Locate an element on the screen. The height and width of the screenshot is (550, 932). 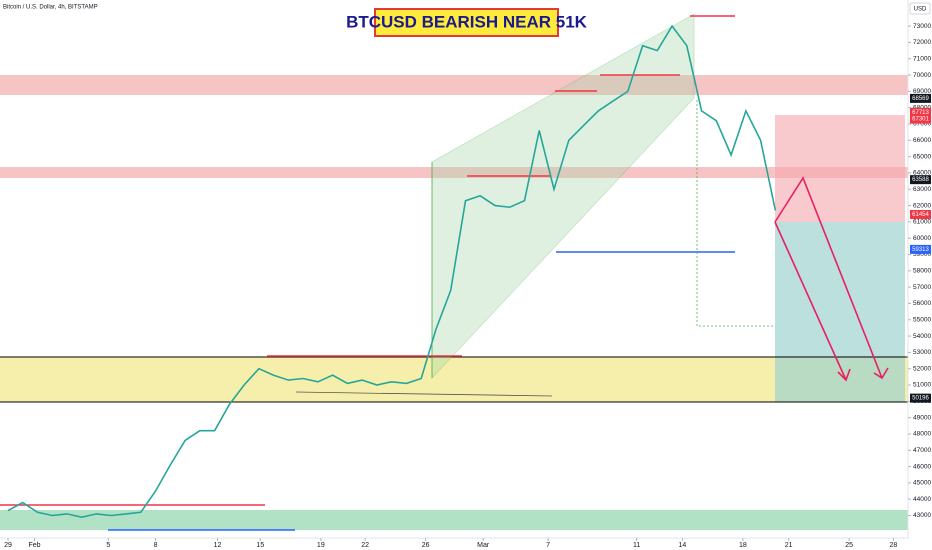
x-tick-label: 7 is located at coordinates (548, 545).